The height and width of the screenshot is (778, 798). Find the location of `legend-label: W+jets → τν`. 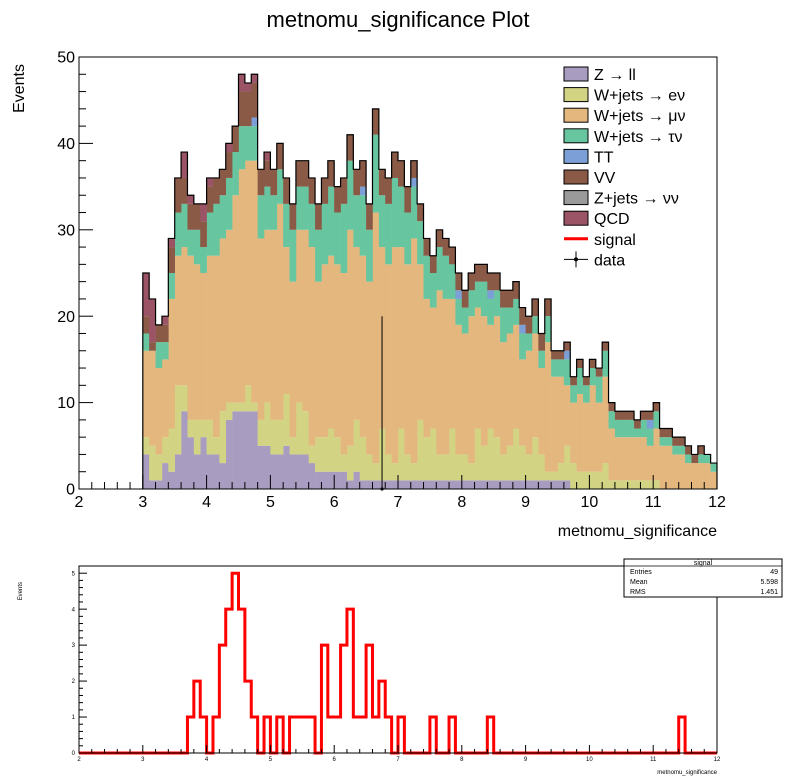

legend-label: W+jets → τν is located at coordinates (638, 137).